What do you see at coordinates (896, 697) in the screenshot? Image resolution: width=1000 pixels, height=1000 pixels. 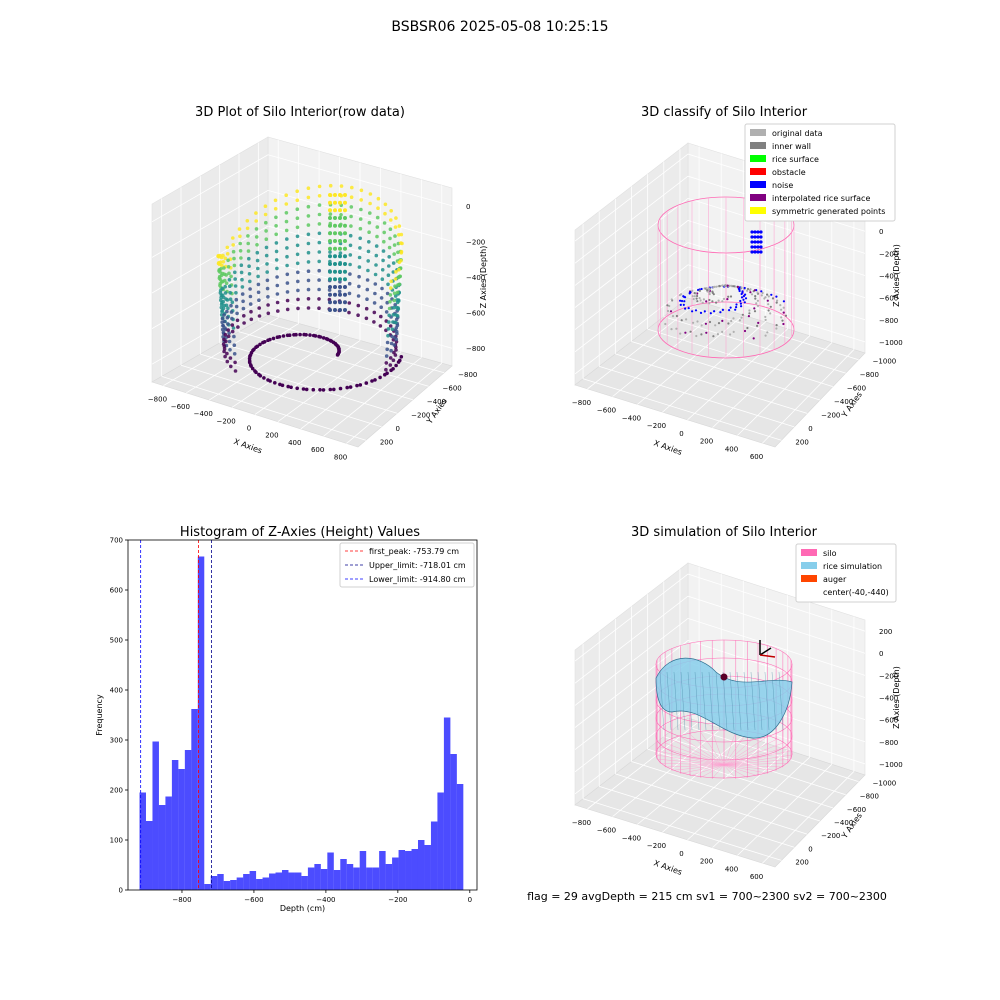 I see `plot4-z-label: Z Axies (Depth)` at bounding box center [896, 697].